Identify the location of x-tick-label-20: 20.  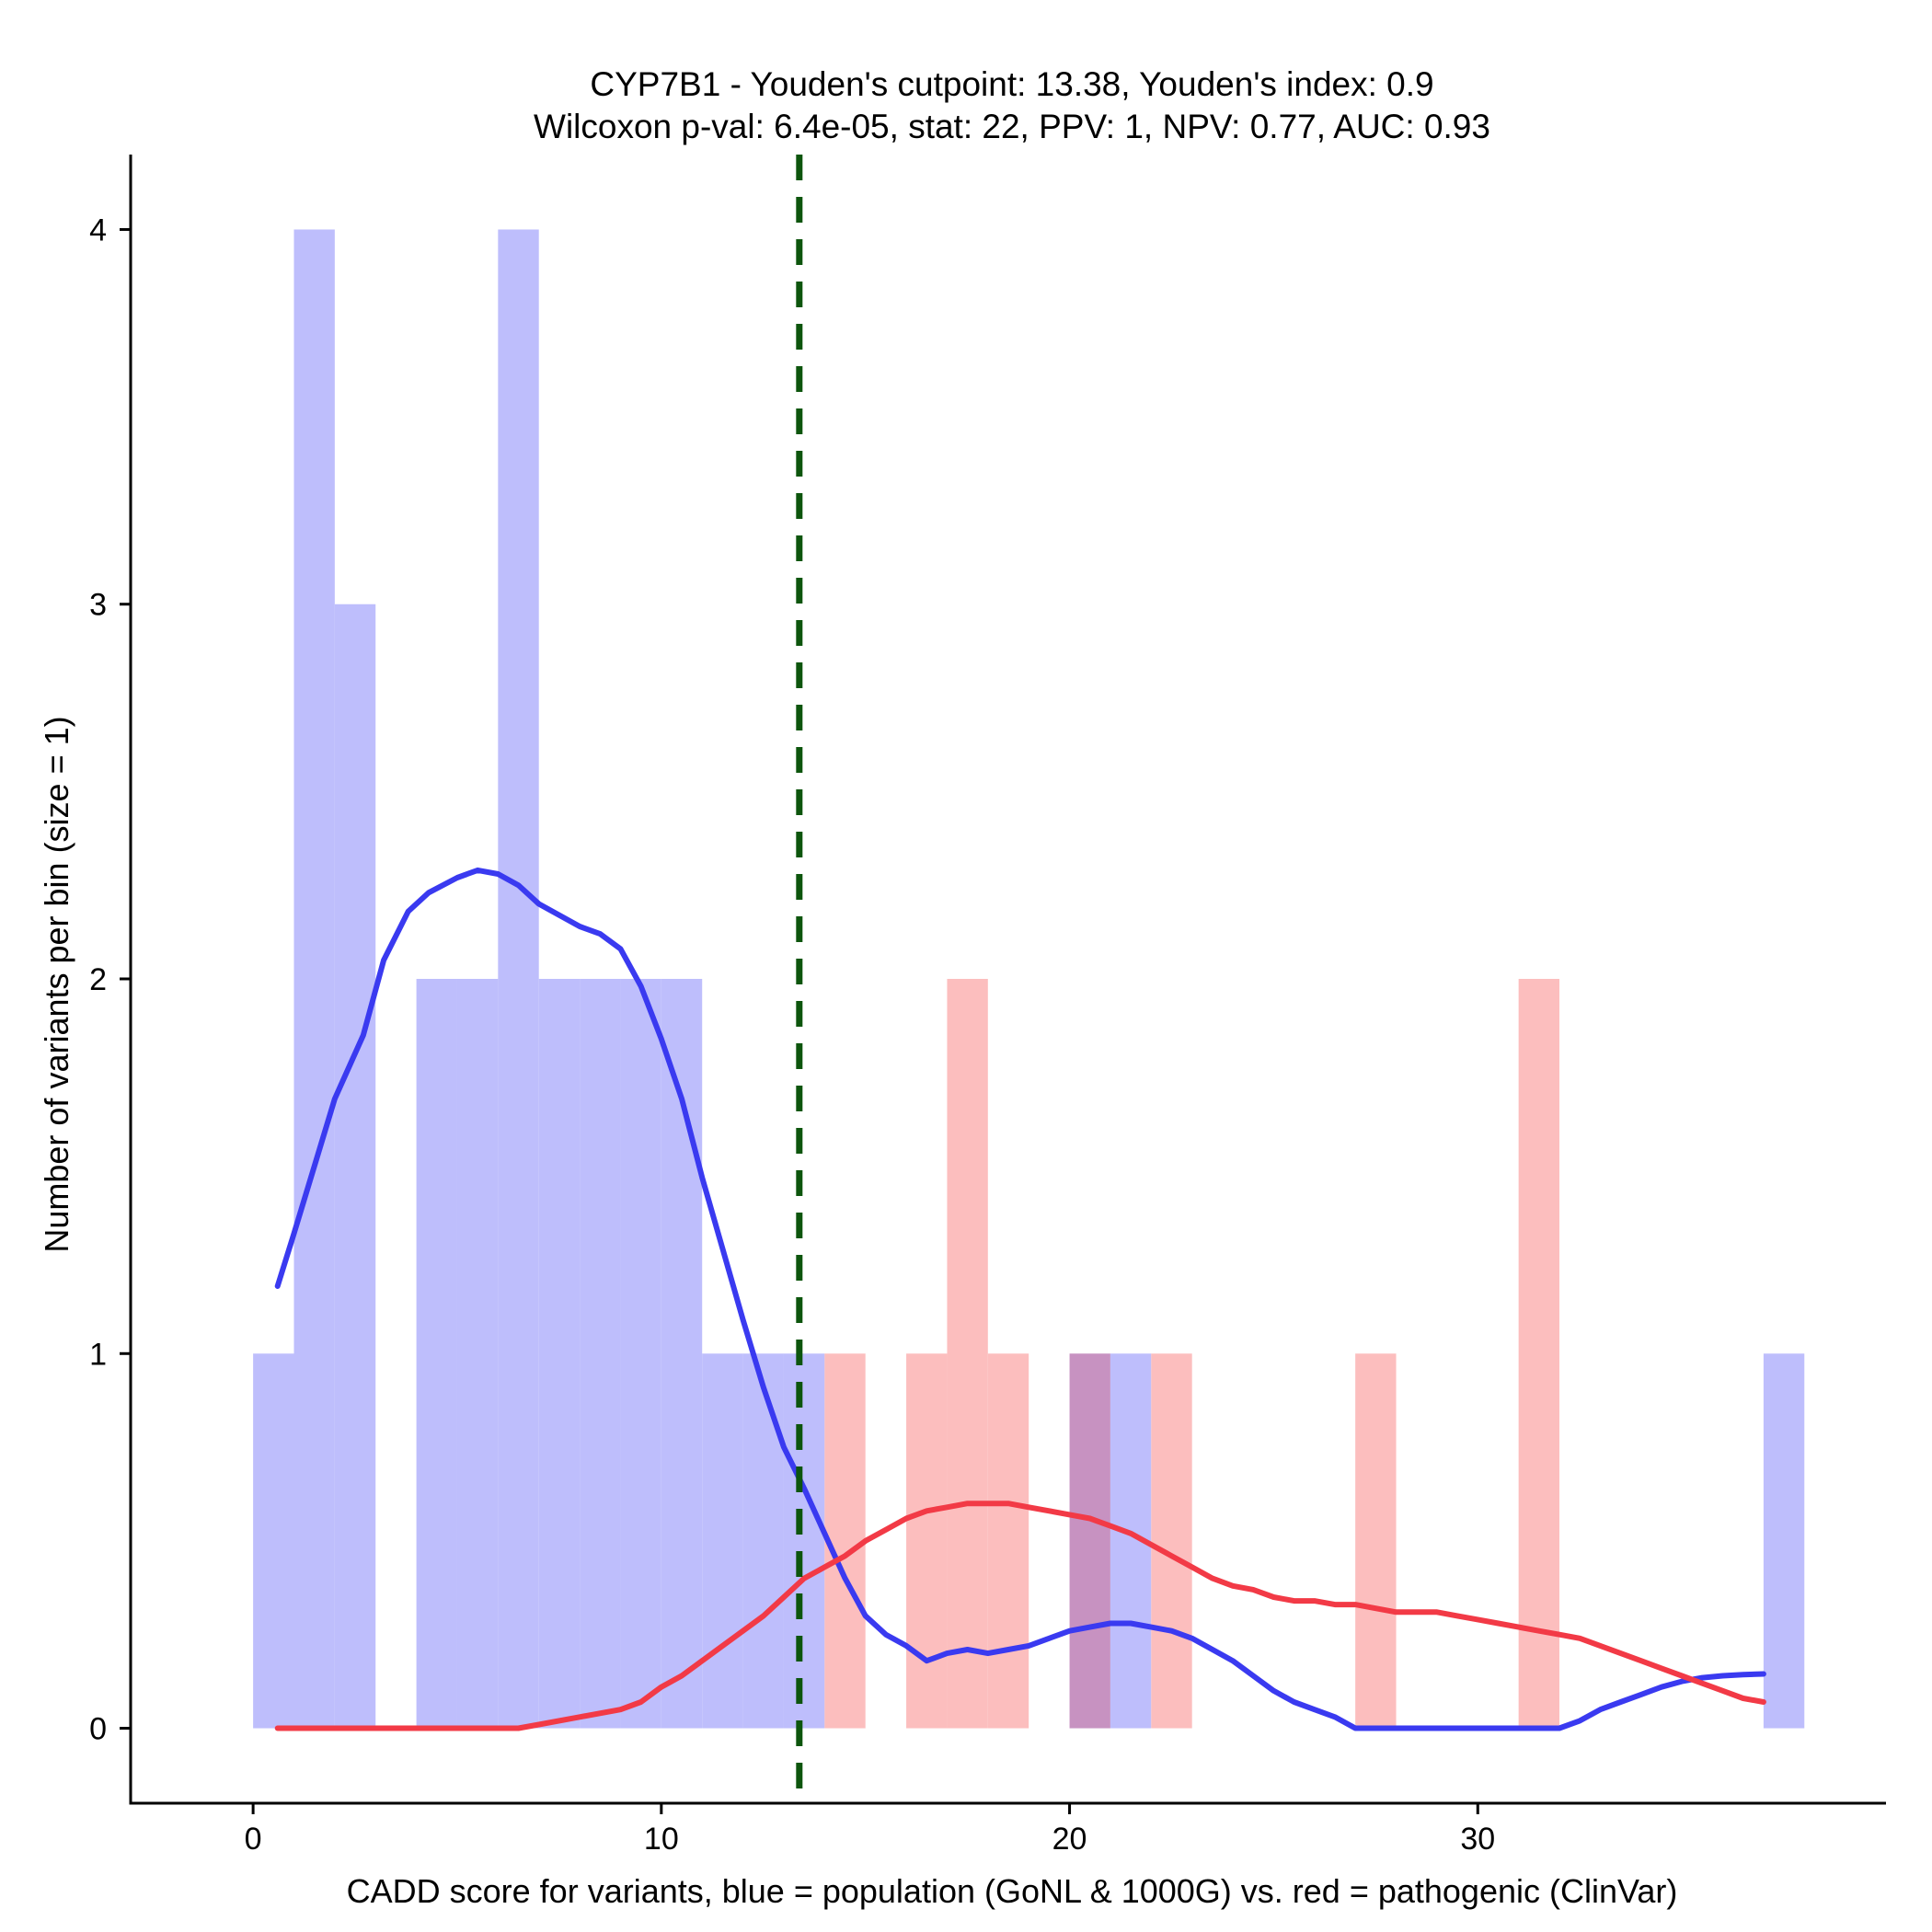
(1069, 1839).